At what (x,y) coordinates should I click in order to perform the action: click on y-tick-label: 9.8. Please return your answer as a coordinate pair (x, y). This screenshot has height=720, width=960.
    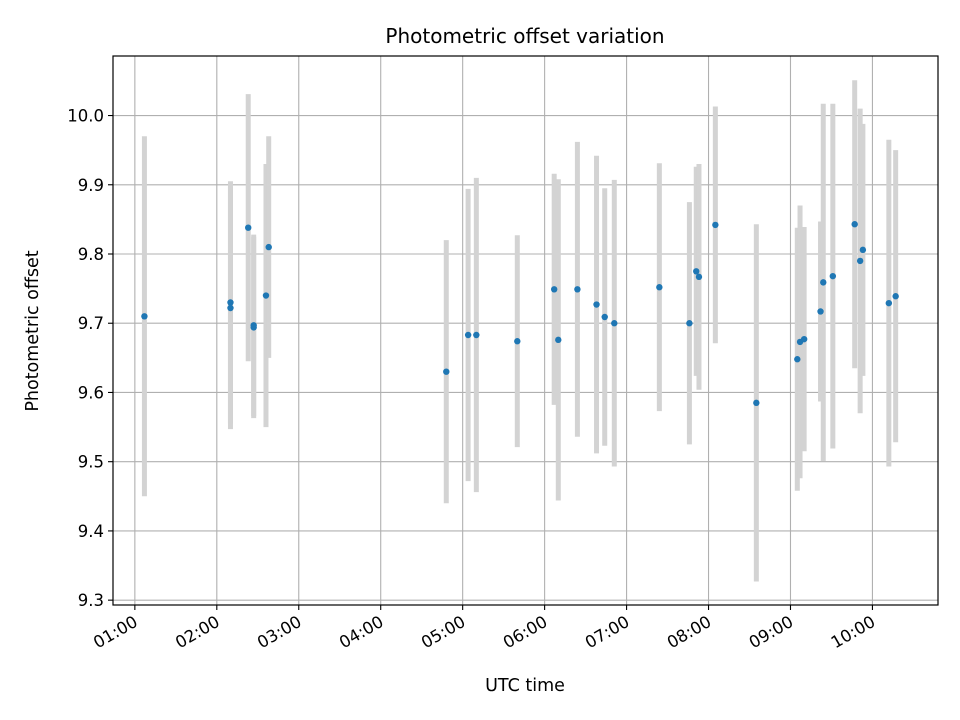
    Looking at the image, I should click on (91, 254).